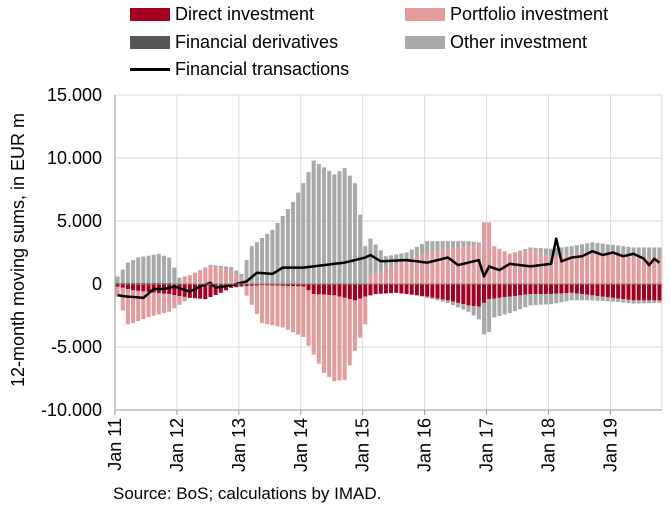  Describe the element at coordinates (79, 221) in the screenshot. I see `y-tick-label: 5.000` at that location.